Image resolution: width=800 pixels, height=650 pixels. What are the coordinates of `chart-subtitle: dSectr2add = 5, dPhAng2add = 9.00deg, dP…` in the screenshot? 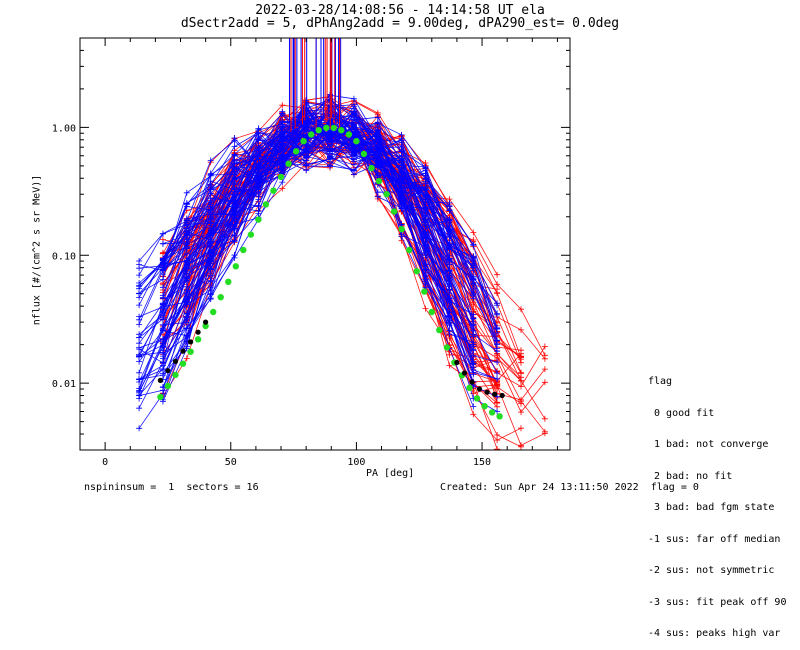 It's located at (400, 23).